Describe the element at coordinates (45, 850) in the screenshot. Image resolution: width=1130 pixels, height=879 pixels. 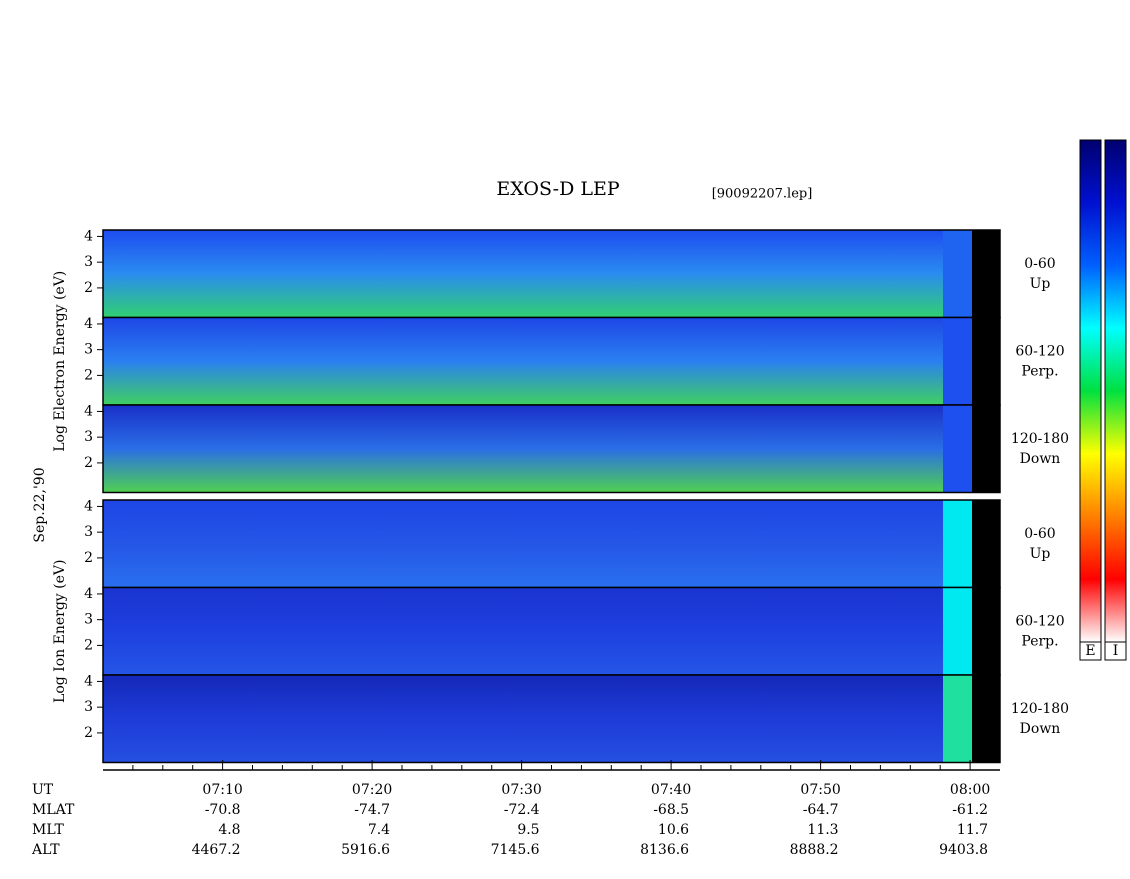
I see `orbit-row-name: ALT` at that location.